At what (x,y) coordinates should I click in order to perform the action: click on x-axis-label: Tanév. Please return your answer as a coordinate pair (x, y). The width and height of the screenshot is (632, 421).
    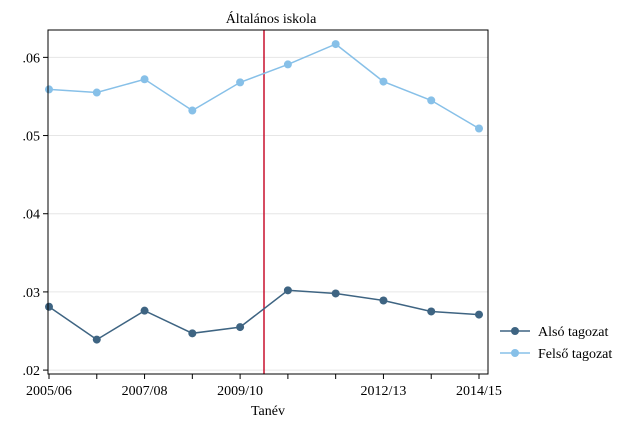
    Looking at the image, I should click on (268, 411).